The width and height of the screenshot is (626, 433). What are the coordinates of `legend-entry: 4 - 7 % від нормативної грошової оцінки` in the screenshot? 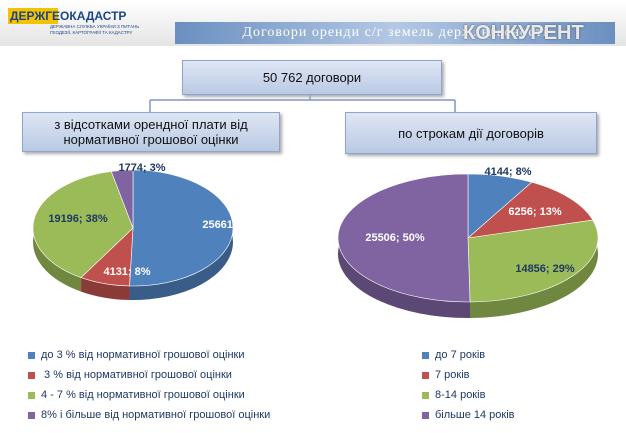 It's located at (149, 395).